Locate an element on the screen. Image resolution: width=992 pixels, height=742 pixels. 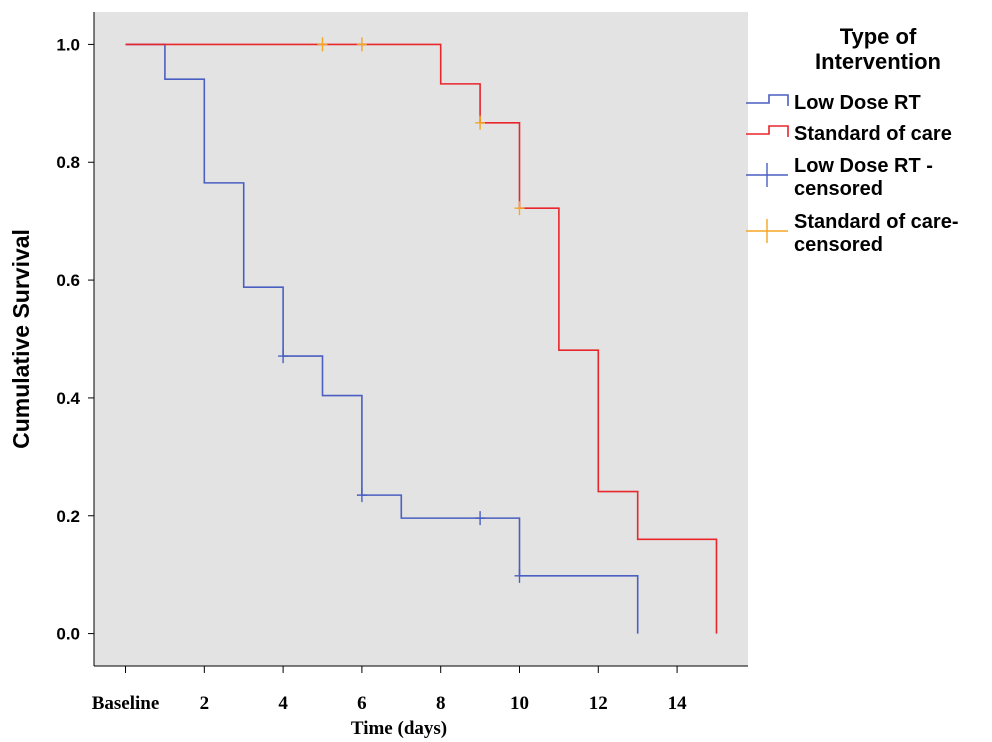
legend-entry-label: Standard of care is located at coordinates (873, 134).